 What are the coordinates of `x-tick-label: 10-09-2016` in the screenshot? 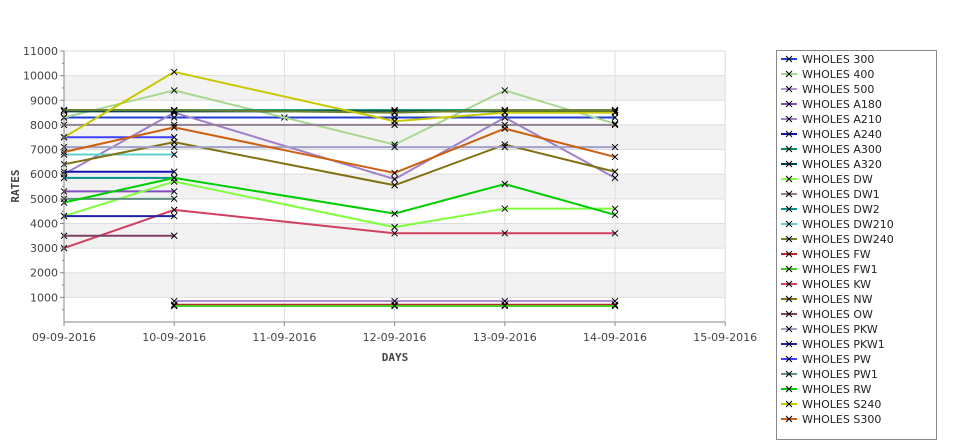 It's located at (174, 337).